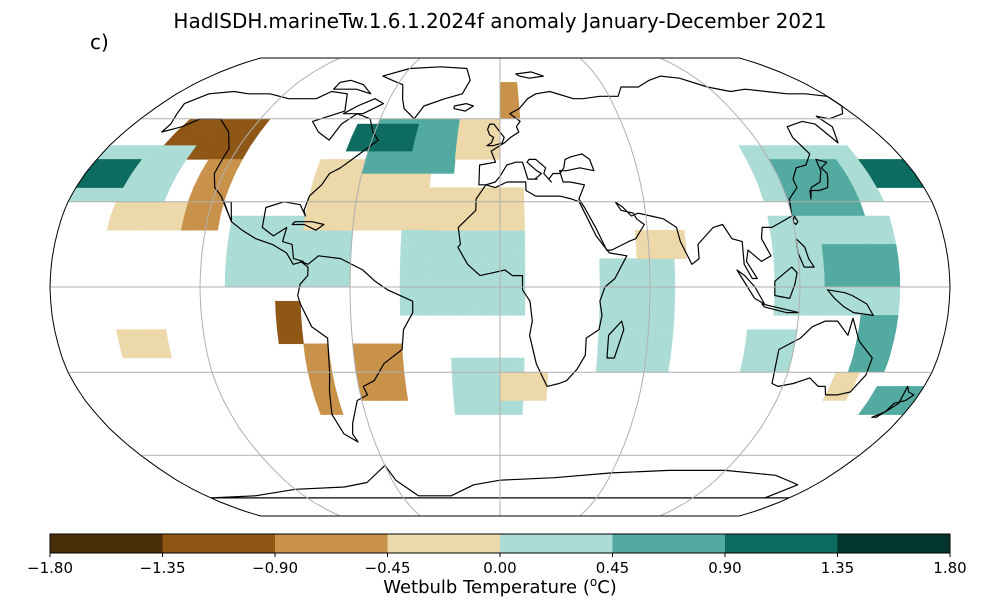 This screenshot has height=600, width=1000. I want to click on colorbar-title: Wetbulb Temperature (oC), so click(500, 586).